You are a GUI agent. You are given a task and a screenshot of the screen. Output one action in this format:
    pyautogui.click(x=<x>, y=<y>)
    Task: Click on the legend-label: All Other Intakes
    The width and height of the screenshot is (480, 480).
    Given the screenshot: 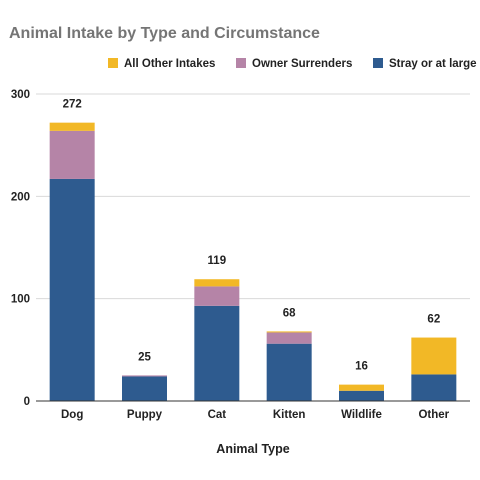 What is the action you would take?
    pyautogui.click(x=169, y=64)
    